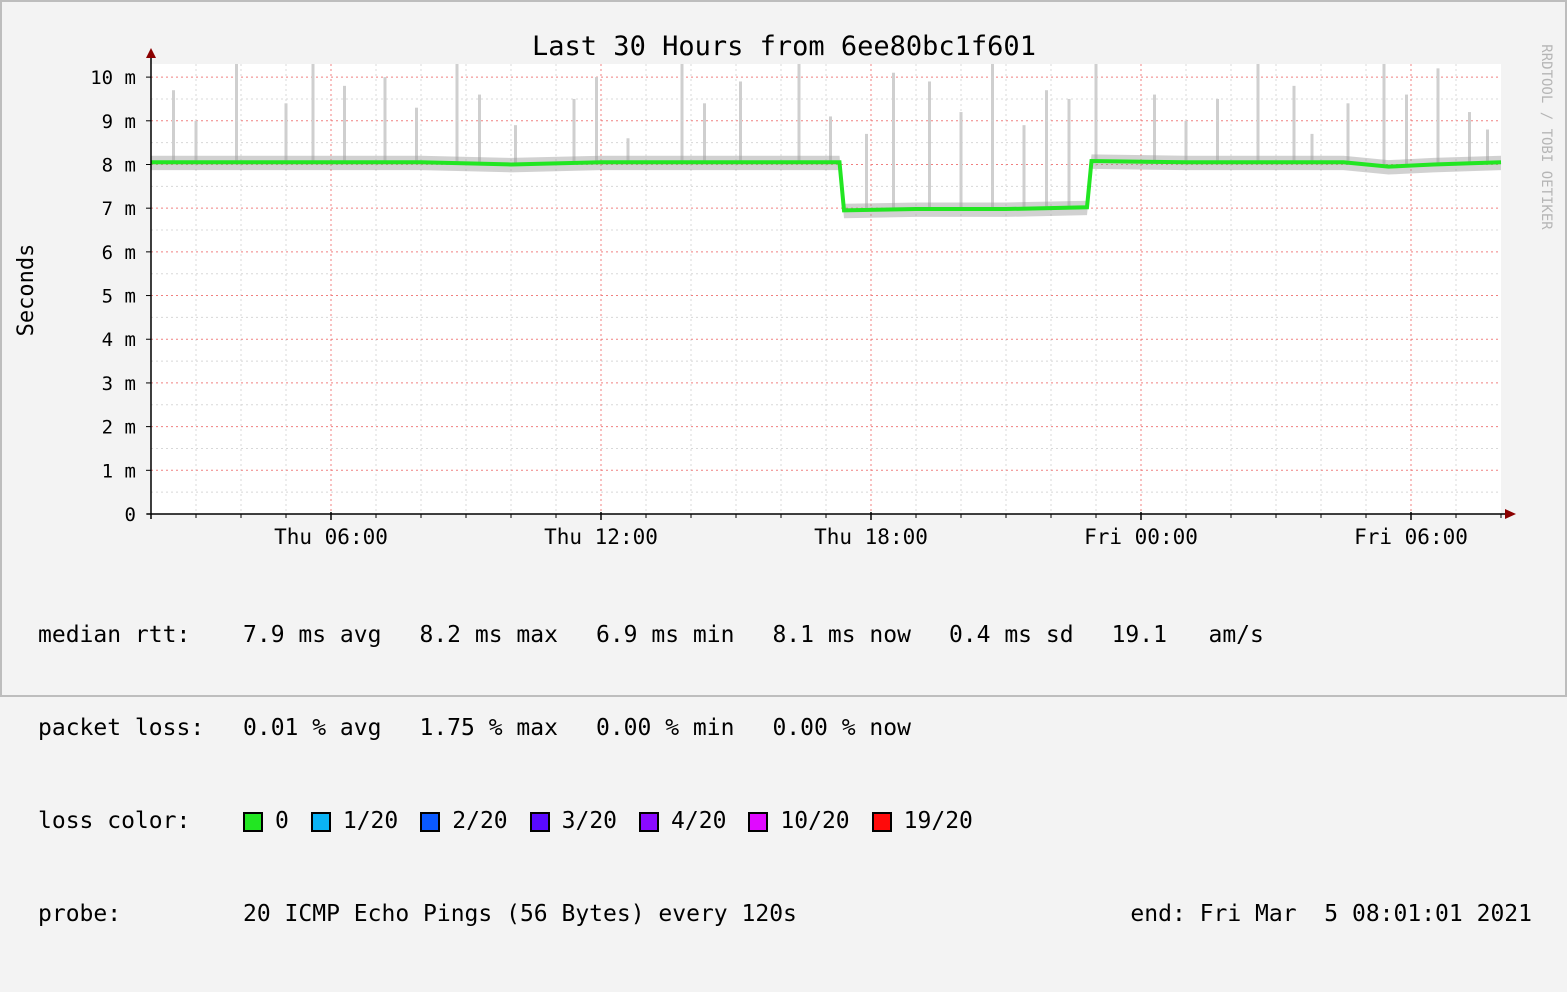 The image size is (1567, 992). What do you see at coordinates (370, 821) in the screenshot?
I see `loss-color-value: 1/20` at bounding box center [370, 821].